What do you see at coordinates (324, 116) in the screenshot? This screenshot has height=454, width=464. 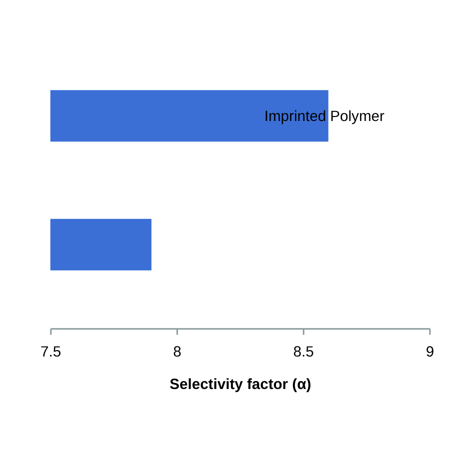 I see `annotation: Imprinted Polymer` at bounding box center [324, 116].